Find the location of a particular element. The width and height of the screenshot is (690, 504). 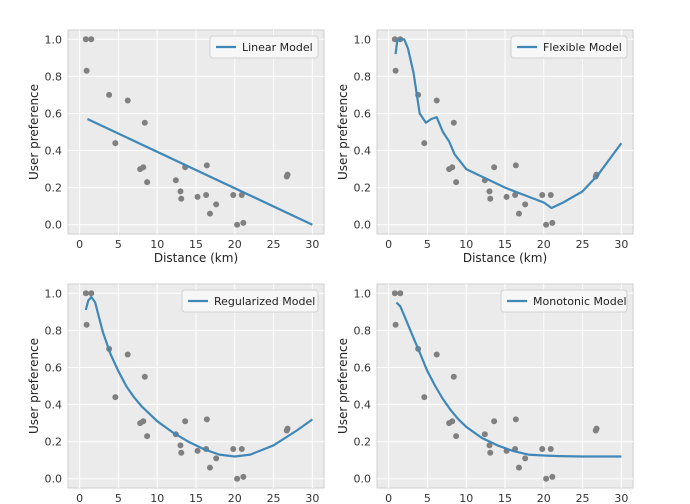

legend-label: Regularized Model is located at coordinates (264, 301).